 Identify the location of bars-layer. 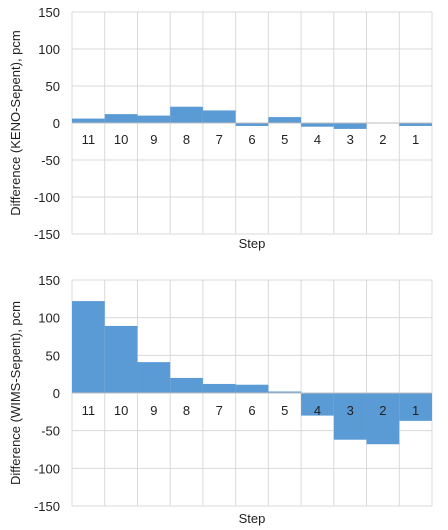
(252, 117).